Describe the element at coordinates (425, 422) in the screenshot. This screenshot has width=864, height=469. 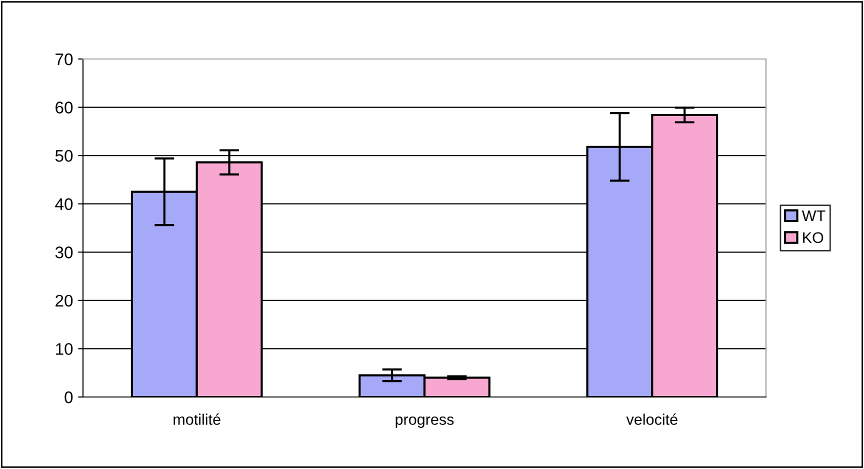
I see `x-tick-label: progress` at that location.